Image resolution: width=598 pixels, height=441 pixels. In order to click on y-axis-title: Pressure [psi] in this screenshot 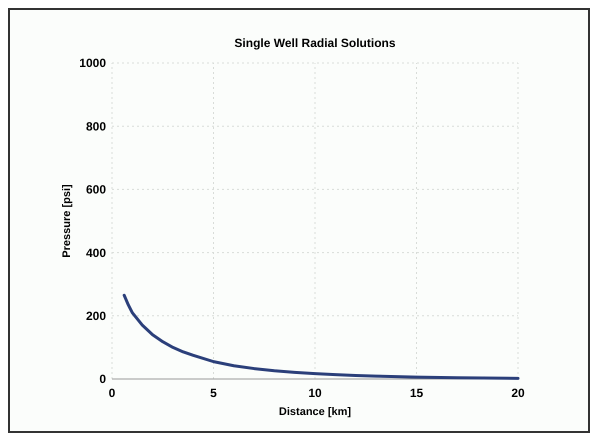, I will do `click(67, 221)`.